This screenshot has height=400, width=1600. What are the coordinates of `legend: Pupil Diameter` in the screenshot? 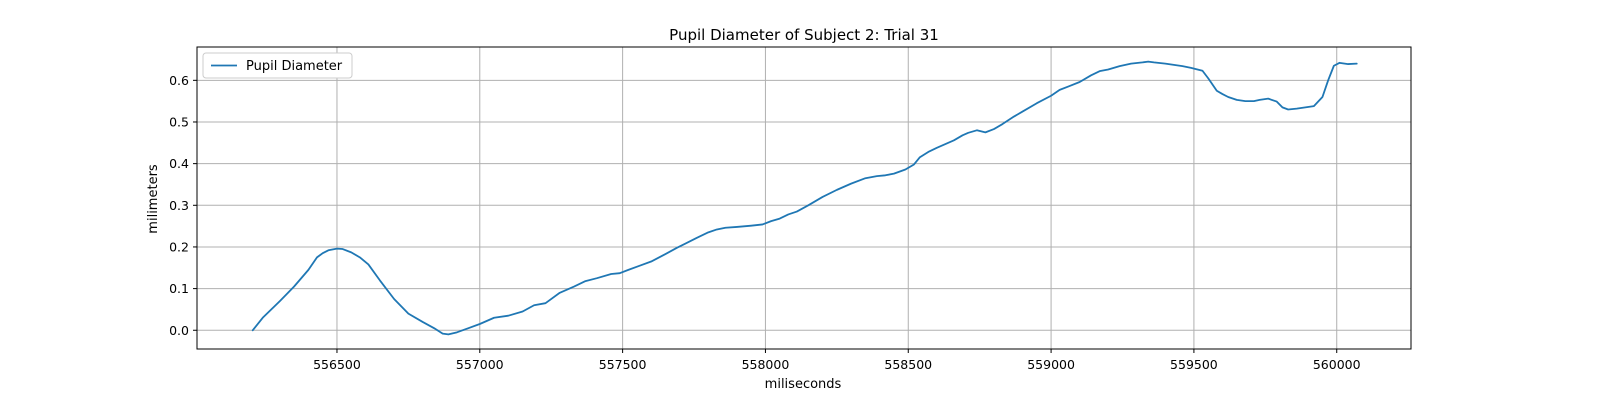 It's located at (277, 65).